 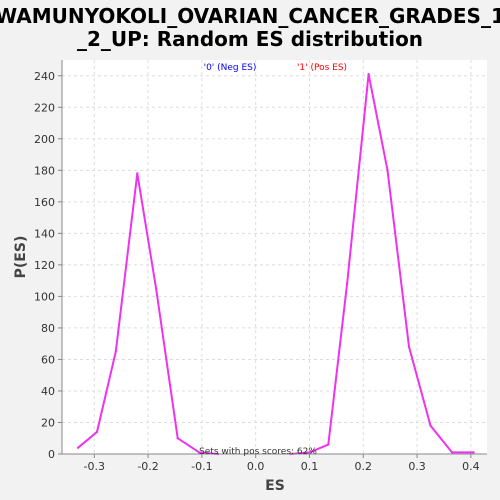 What do you see at coordinates (275, 486) in the screenshot?
I see `x-axis-label: ES` at bounding box center [275, 486].